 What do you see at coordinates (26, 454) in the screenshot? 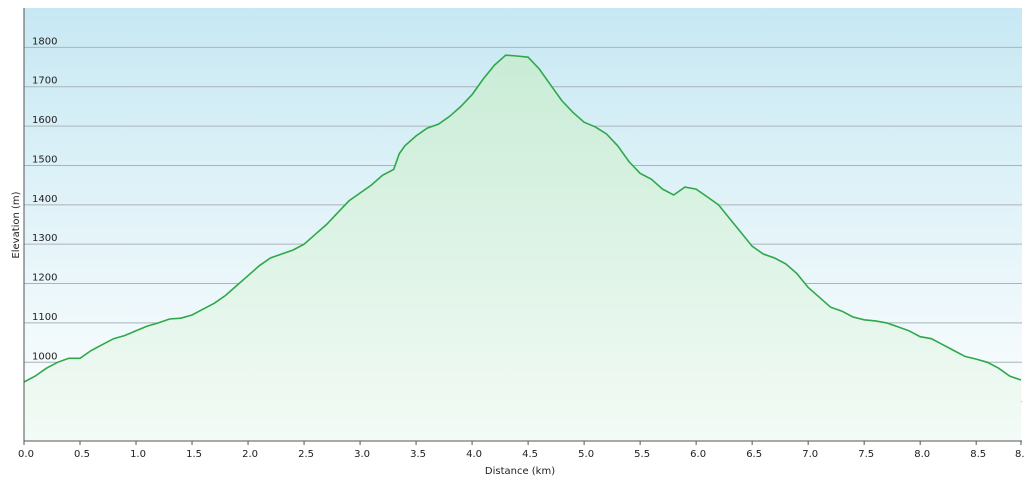
I see `x-tick-label: 0.0` at bounding box center [26, 454].